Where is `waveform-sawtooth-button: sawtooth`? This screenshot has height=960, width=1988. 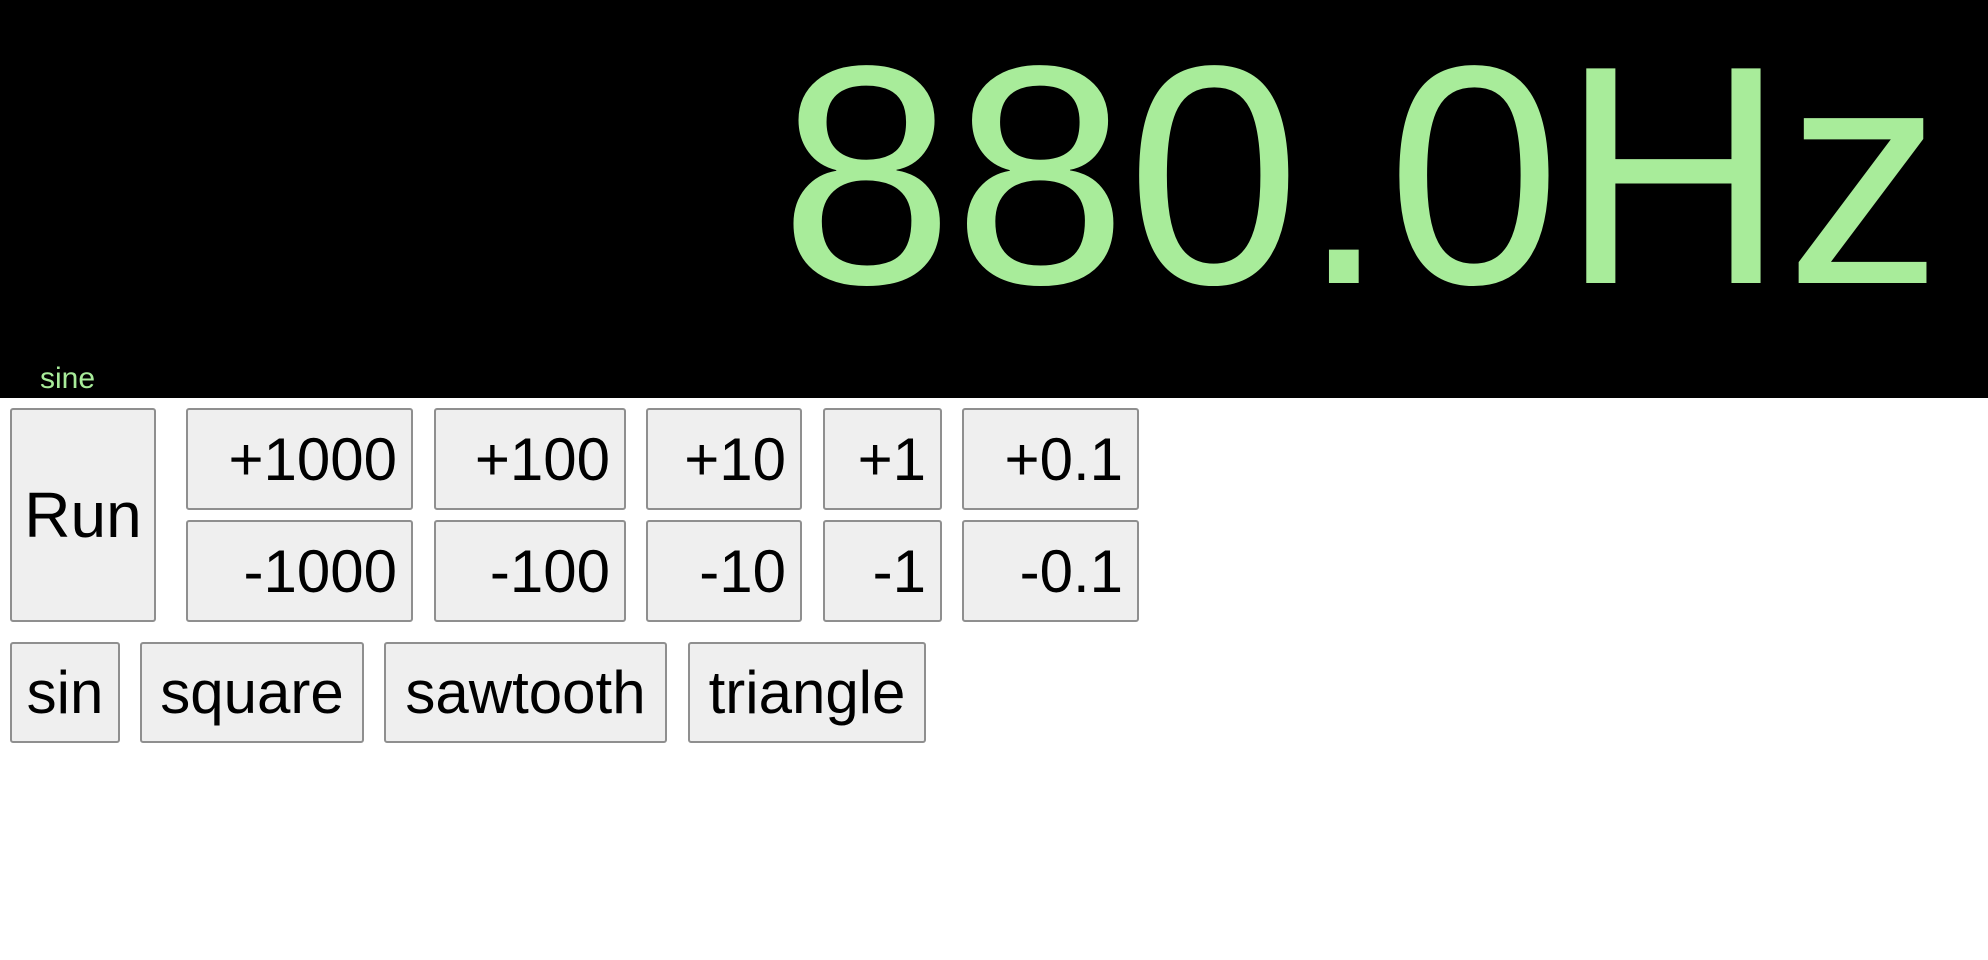
waveform-sawtooth-button: sawtooth is located at coordinates (525, 692).